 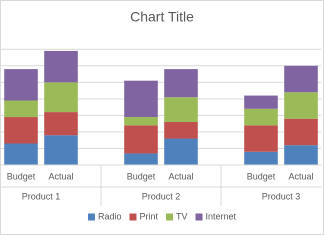 I want to click on legend-label: Internet, so click(x=221, y=216).